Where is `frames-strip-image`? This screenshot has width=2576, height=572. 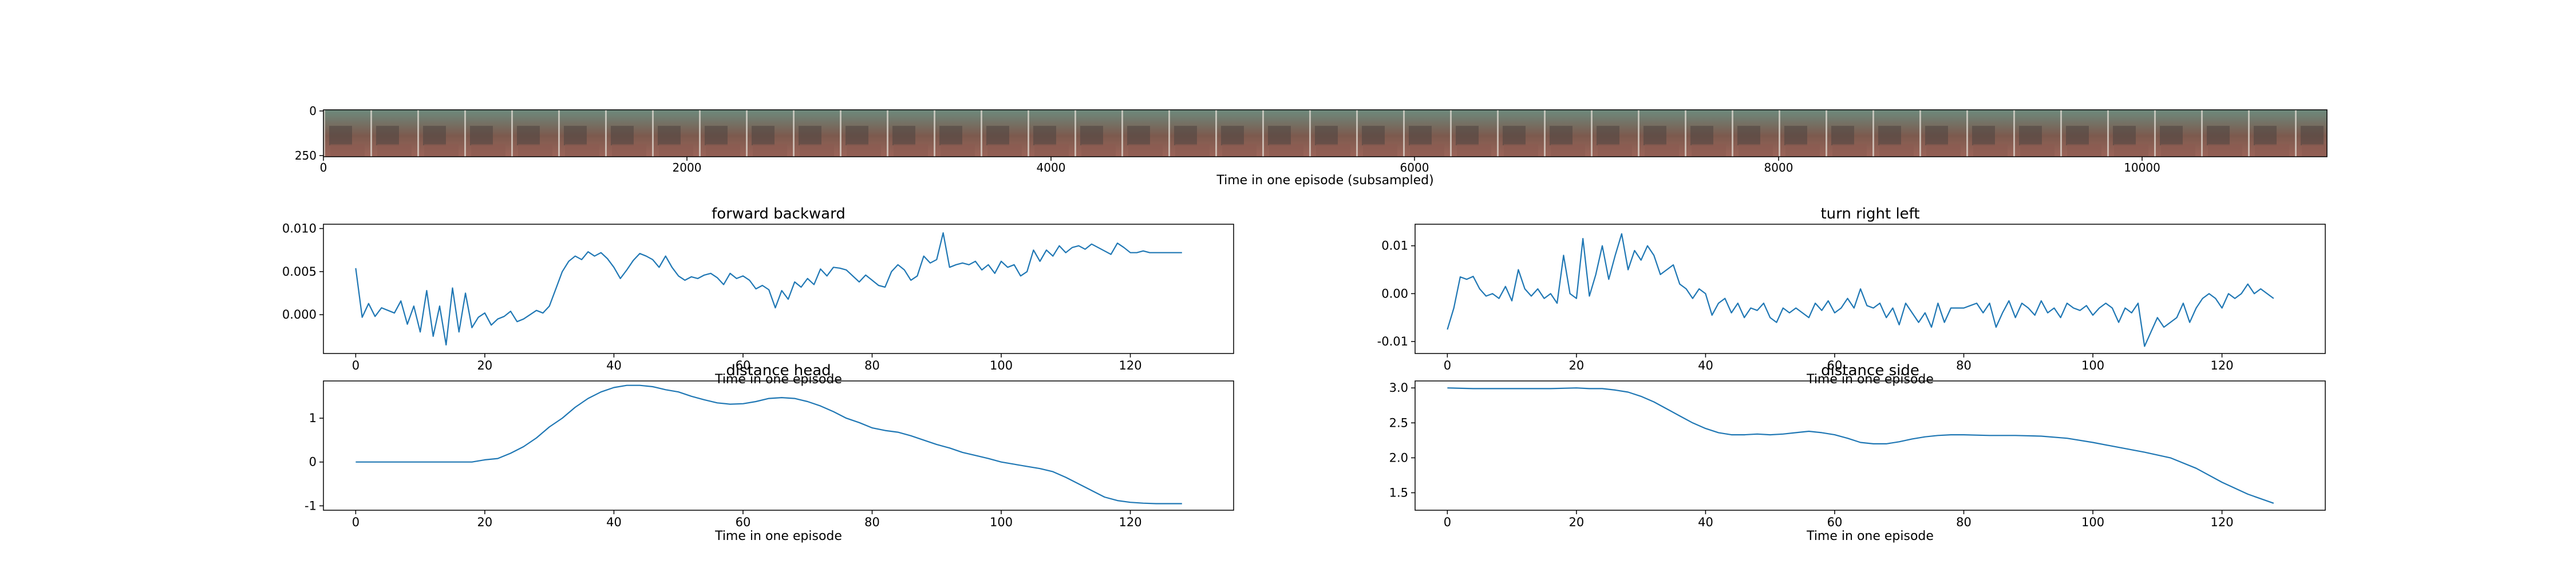 frames-strip-image is located at coordinates (1325, 133).